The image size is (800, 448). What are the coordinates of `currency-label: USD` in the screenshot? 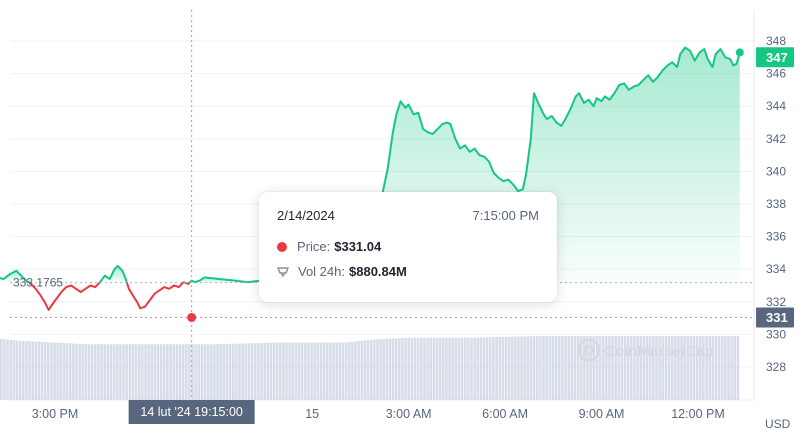 It's located at (778, 424).